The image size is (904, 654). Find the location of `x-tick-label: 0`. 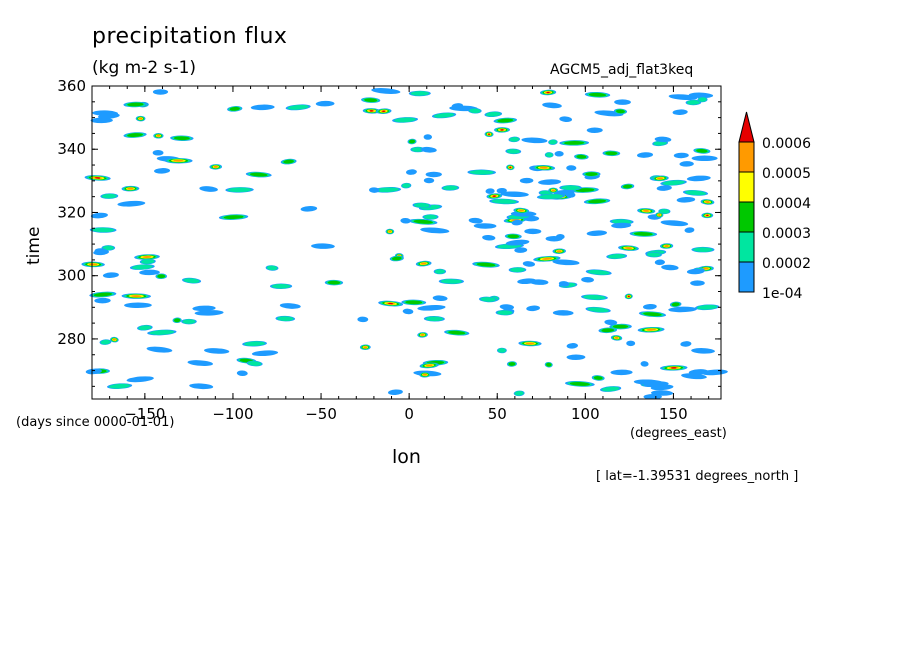

x-tick-label: 0 is located at coordinates (409, 414).